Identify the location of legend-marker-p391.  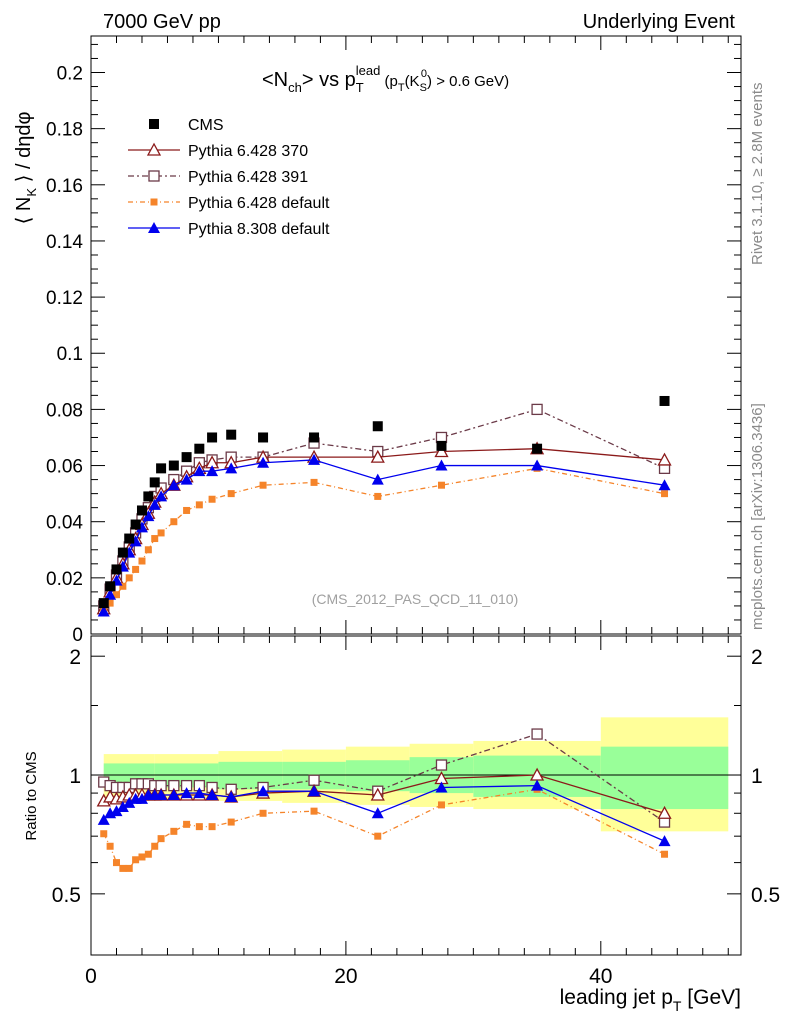
(154, 176).